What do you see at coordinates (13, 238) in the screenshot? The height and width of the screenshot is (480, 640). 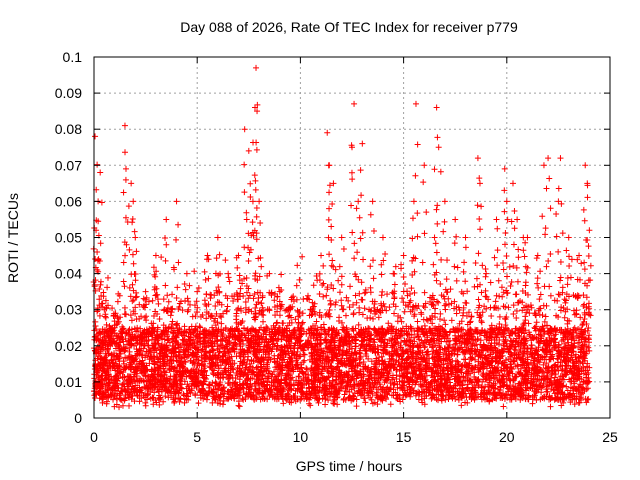 I see `y-axis-label: ROTI / TECUs` at bounding box center [13, 238].